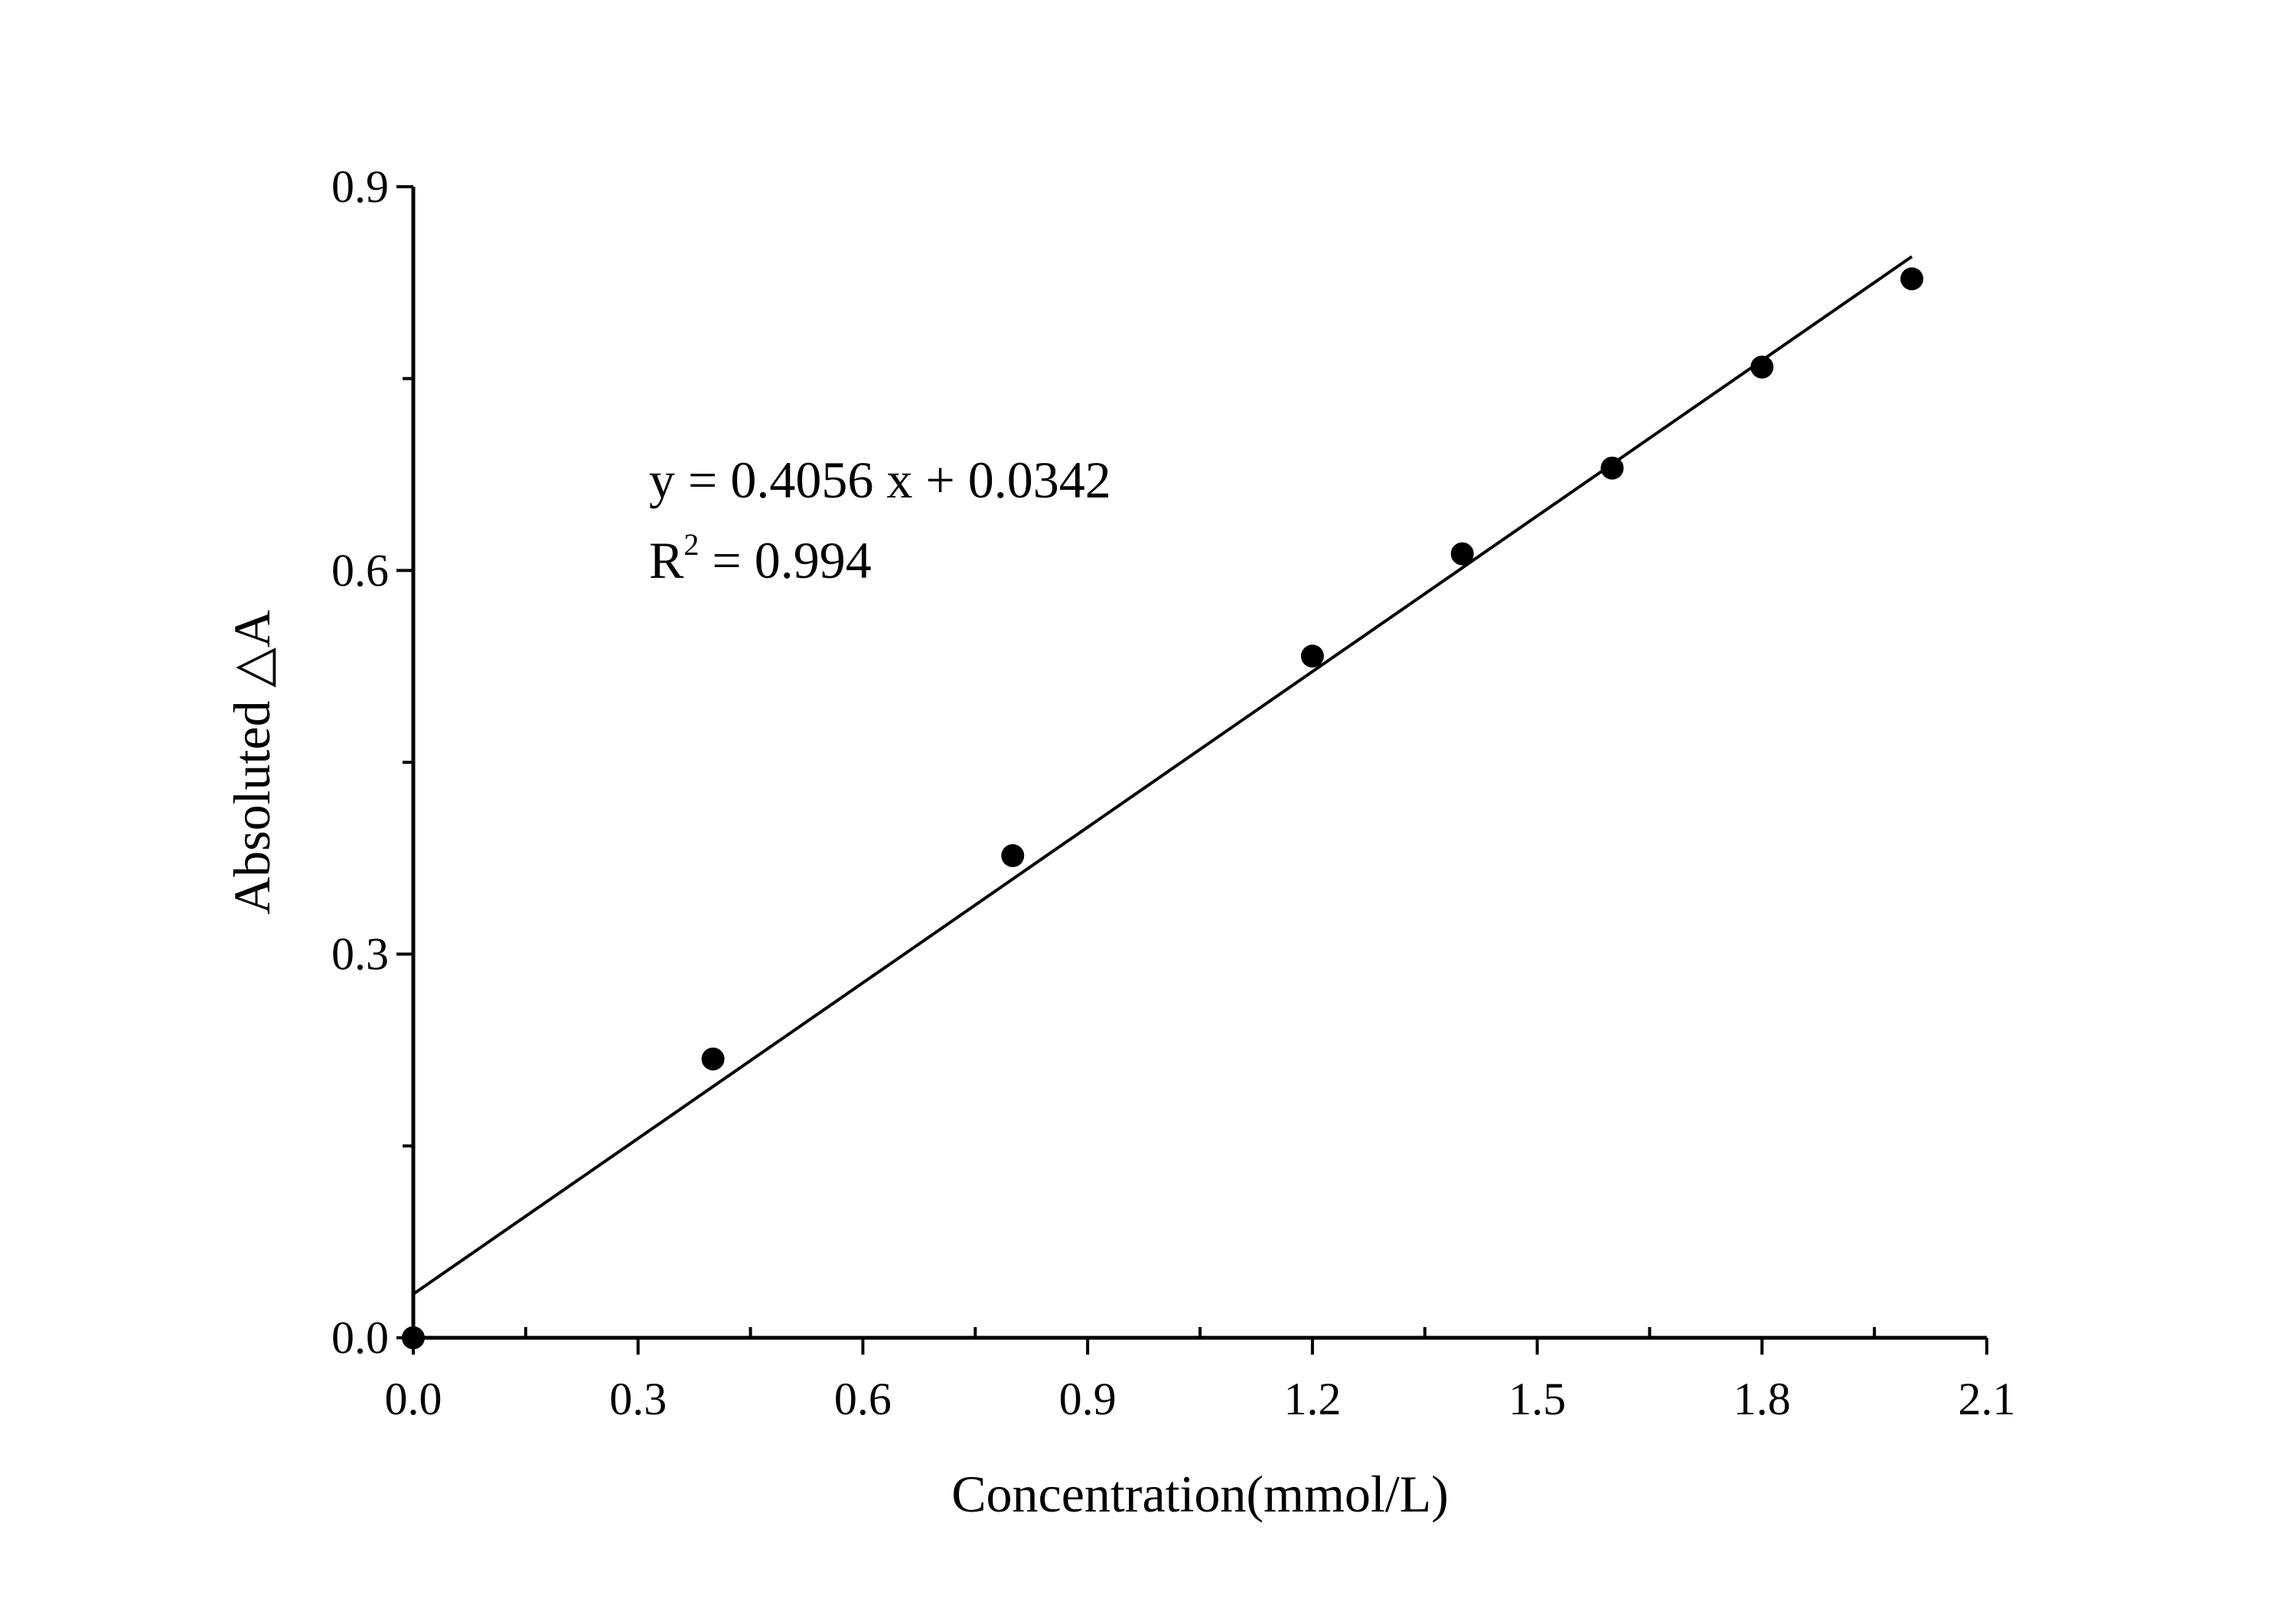 The image size is (2296, 1598). What do you see at coordinates (760, 558) in the screenshot?
I see `r-squared: R2 = 0.994` at bounding box center [760, 558].